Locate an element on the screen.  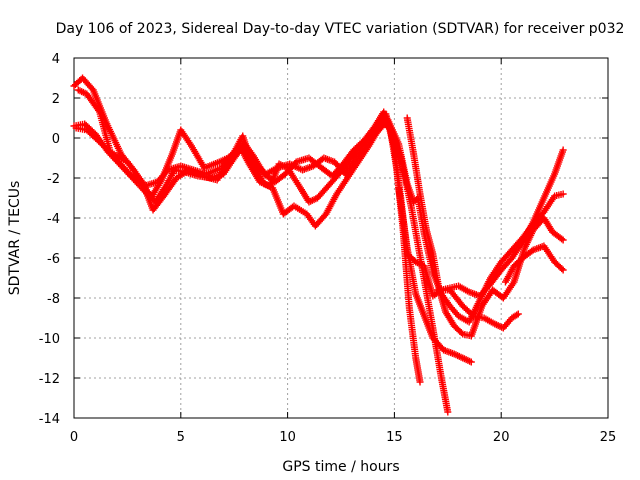
y-tick-label: -14 is located at coordinates (49, 419).